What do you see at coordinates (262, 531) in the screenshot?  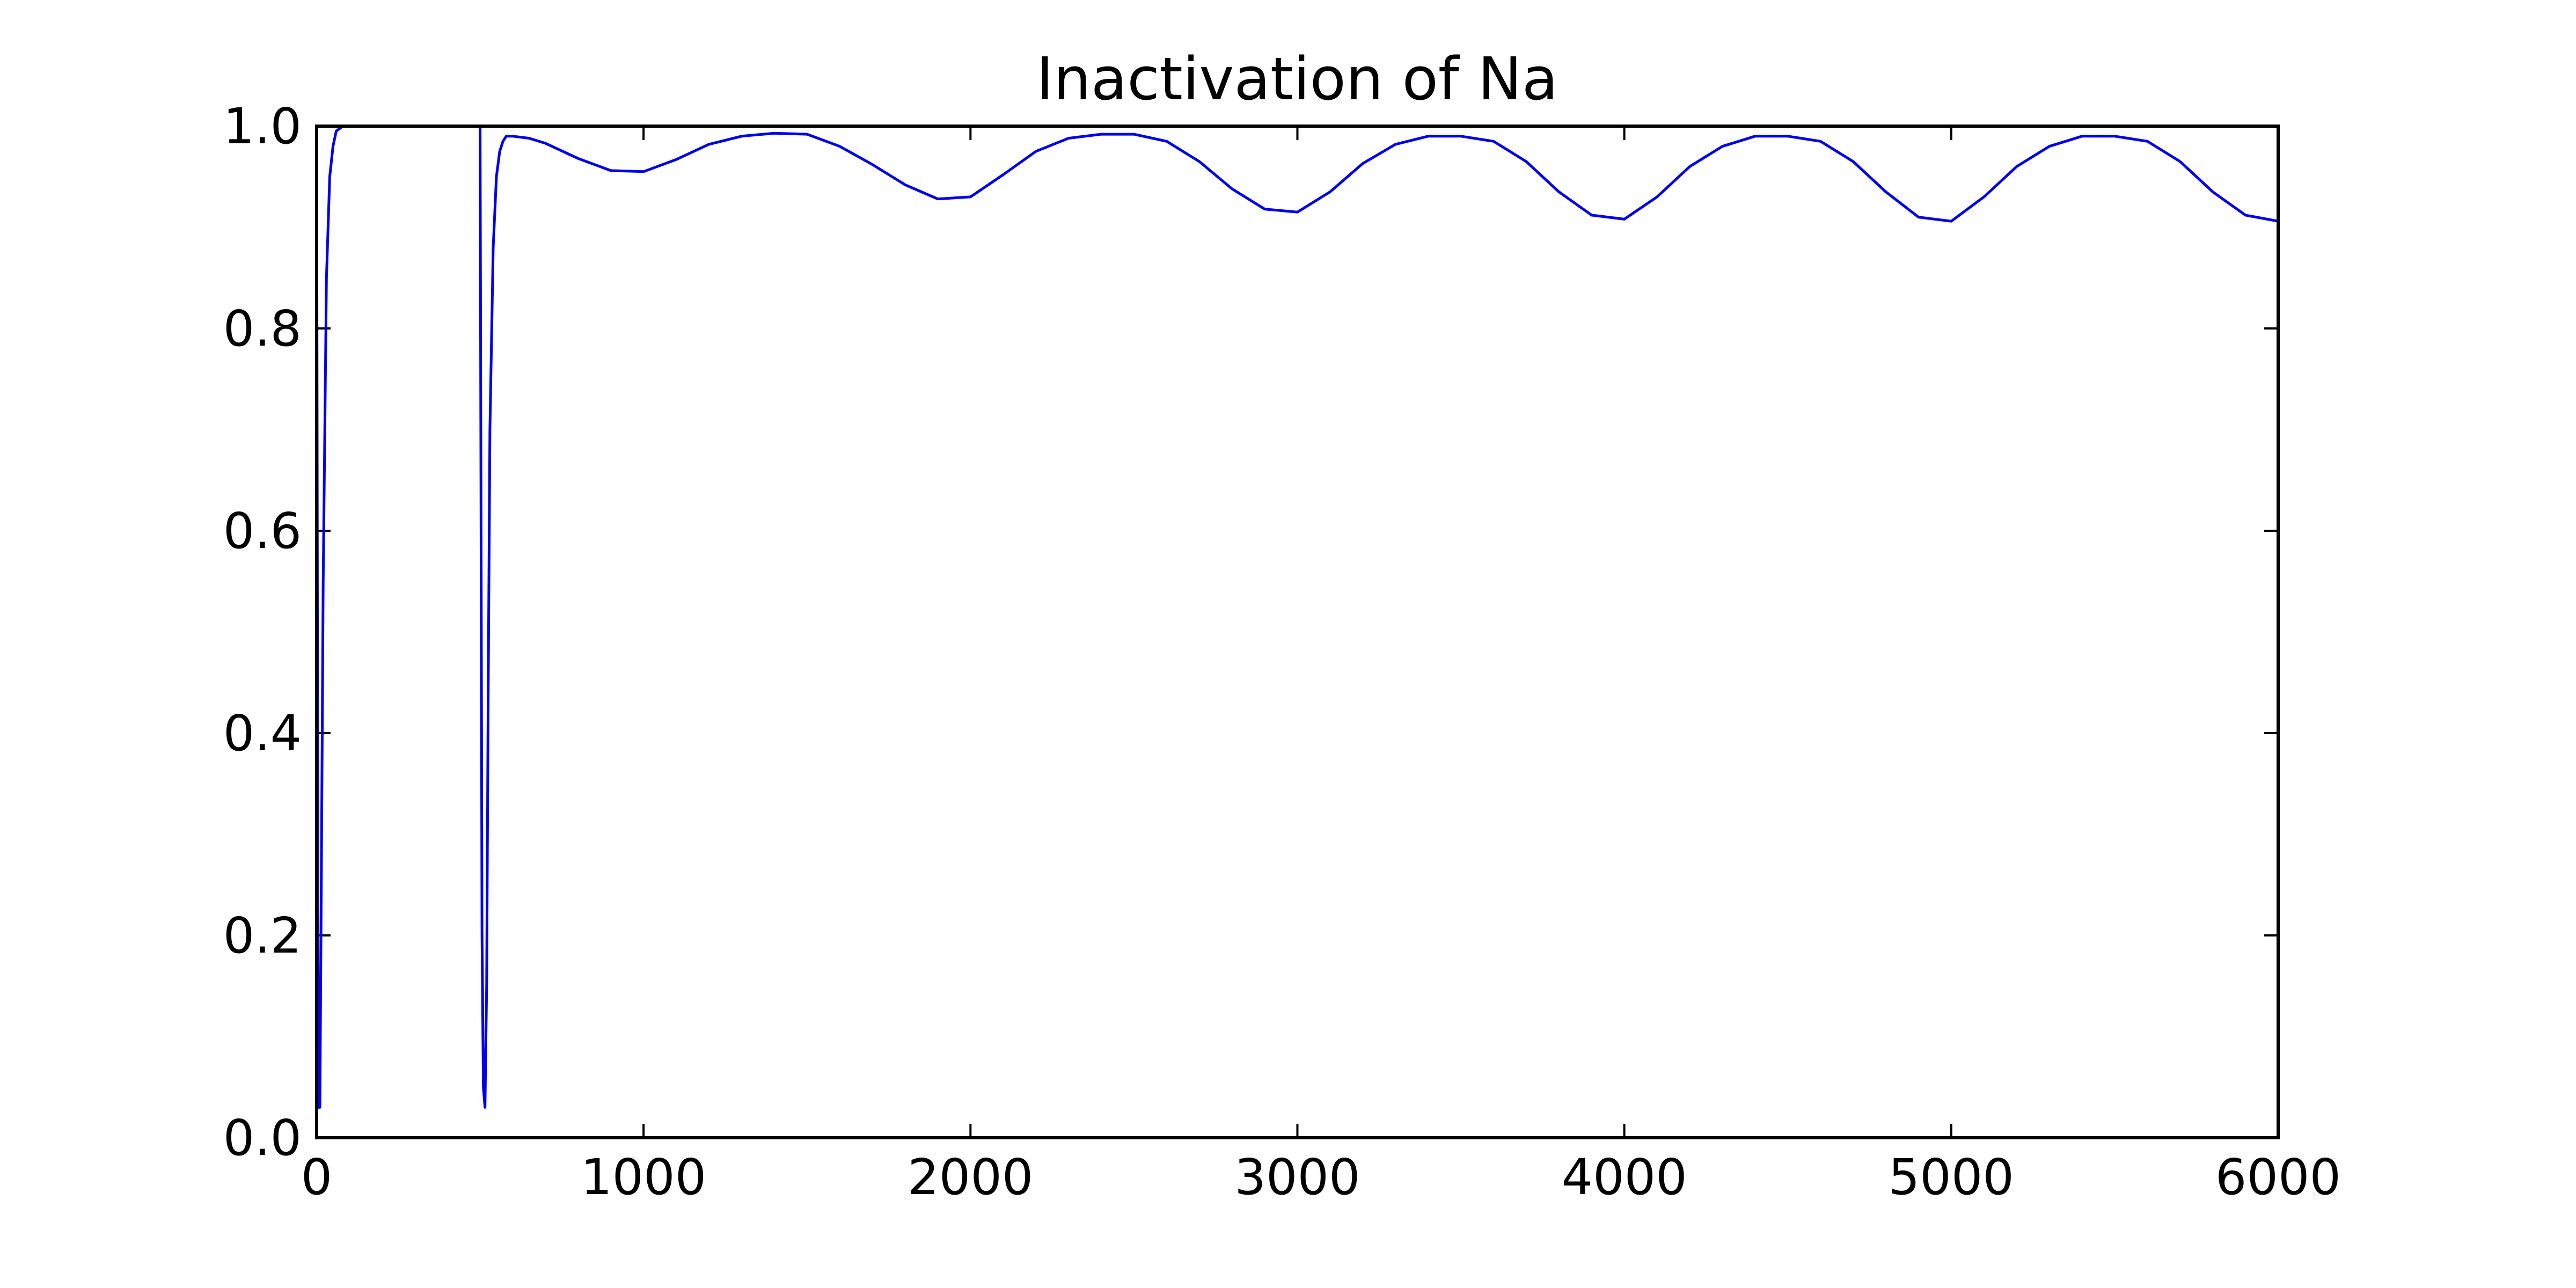 I see `y-tick-label: 0.6` at bounding box center [262, 531].